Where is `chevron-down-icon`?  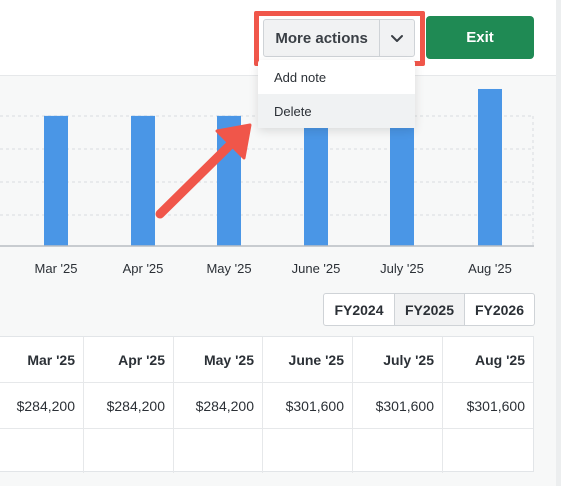
chevron-down-icon is located at coordinates (397, 38).